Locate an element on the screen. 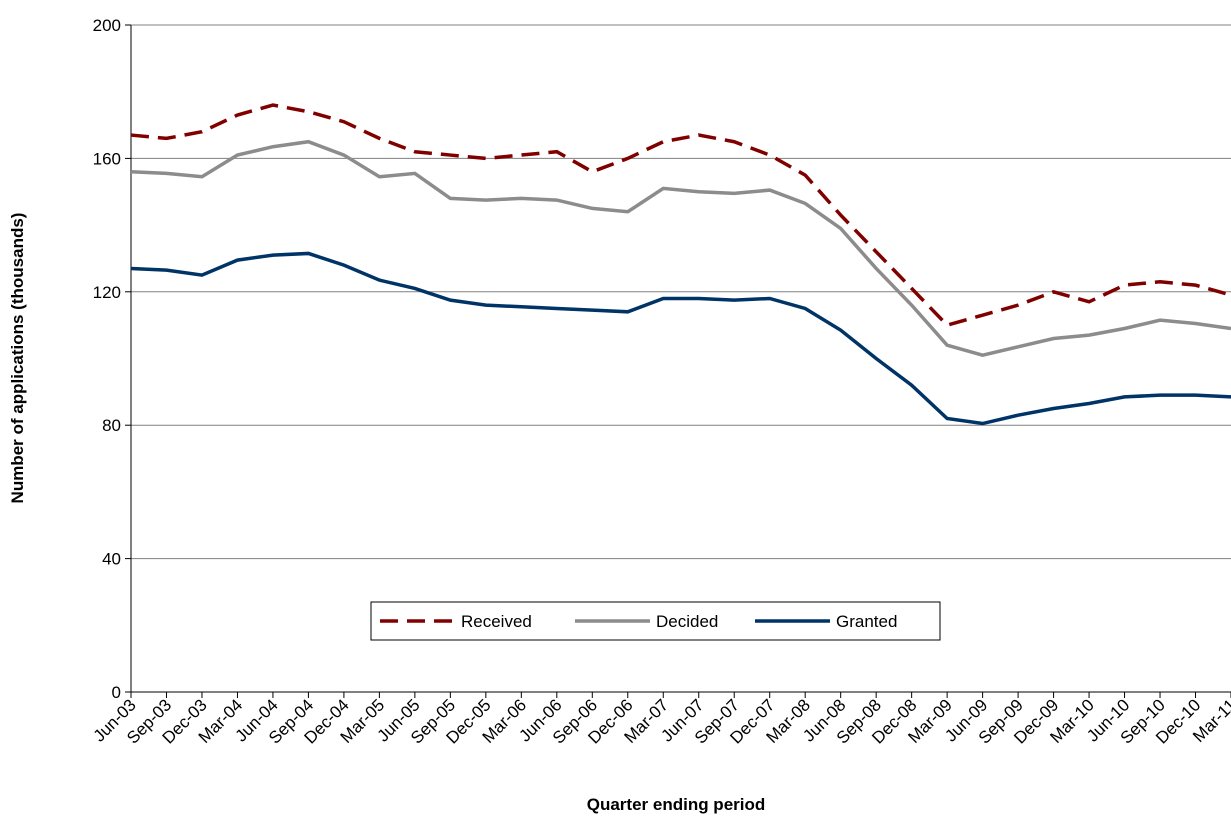 The image size is (1231, 823). legend-box is located at coordinates (655, 621).